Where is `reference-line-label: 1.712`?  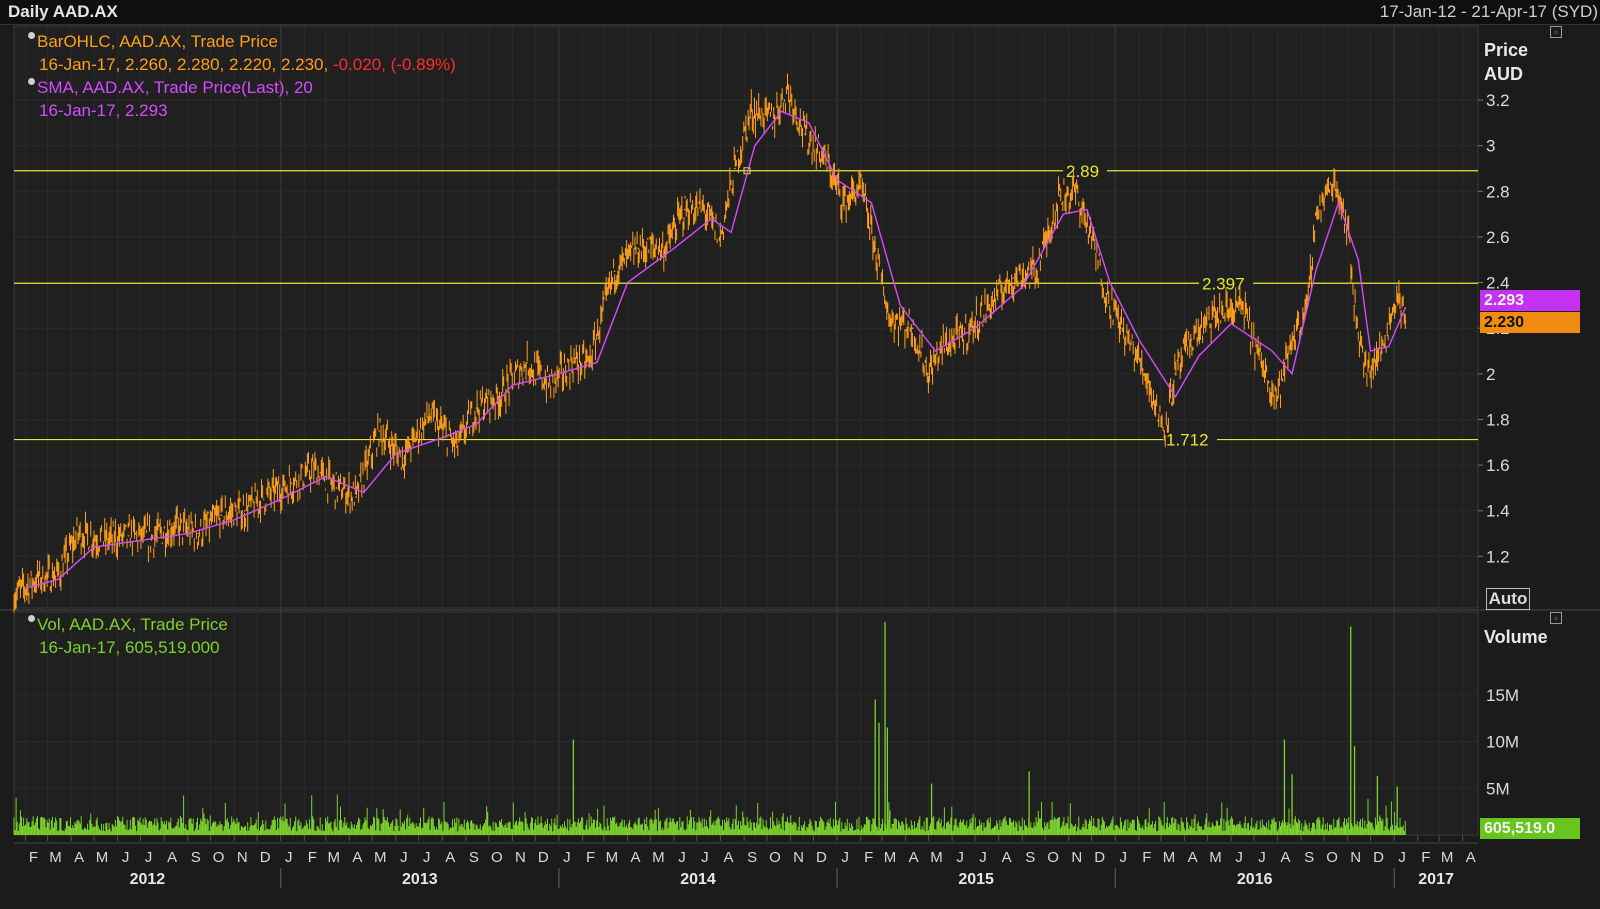
reference-line-label: 1.712 is located at coordinates (1187, 440).